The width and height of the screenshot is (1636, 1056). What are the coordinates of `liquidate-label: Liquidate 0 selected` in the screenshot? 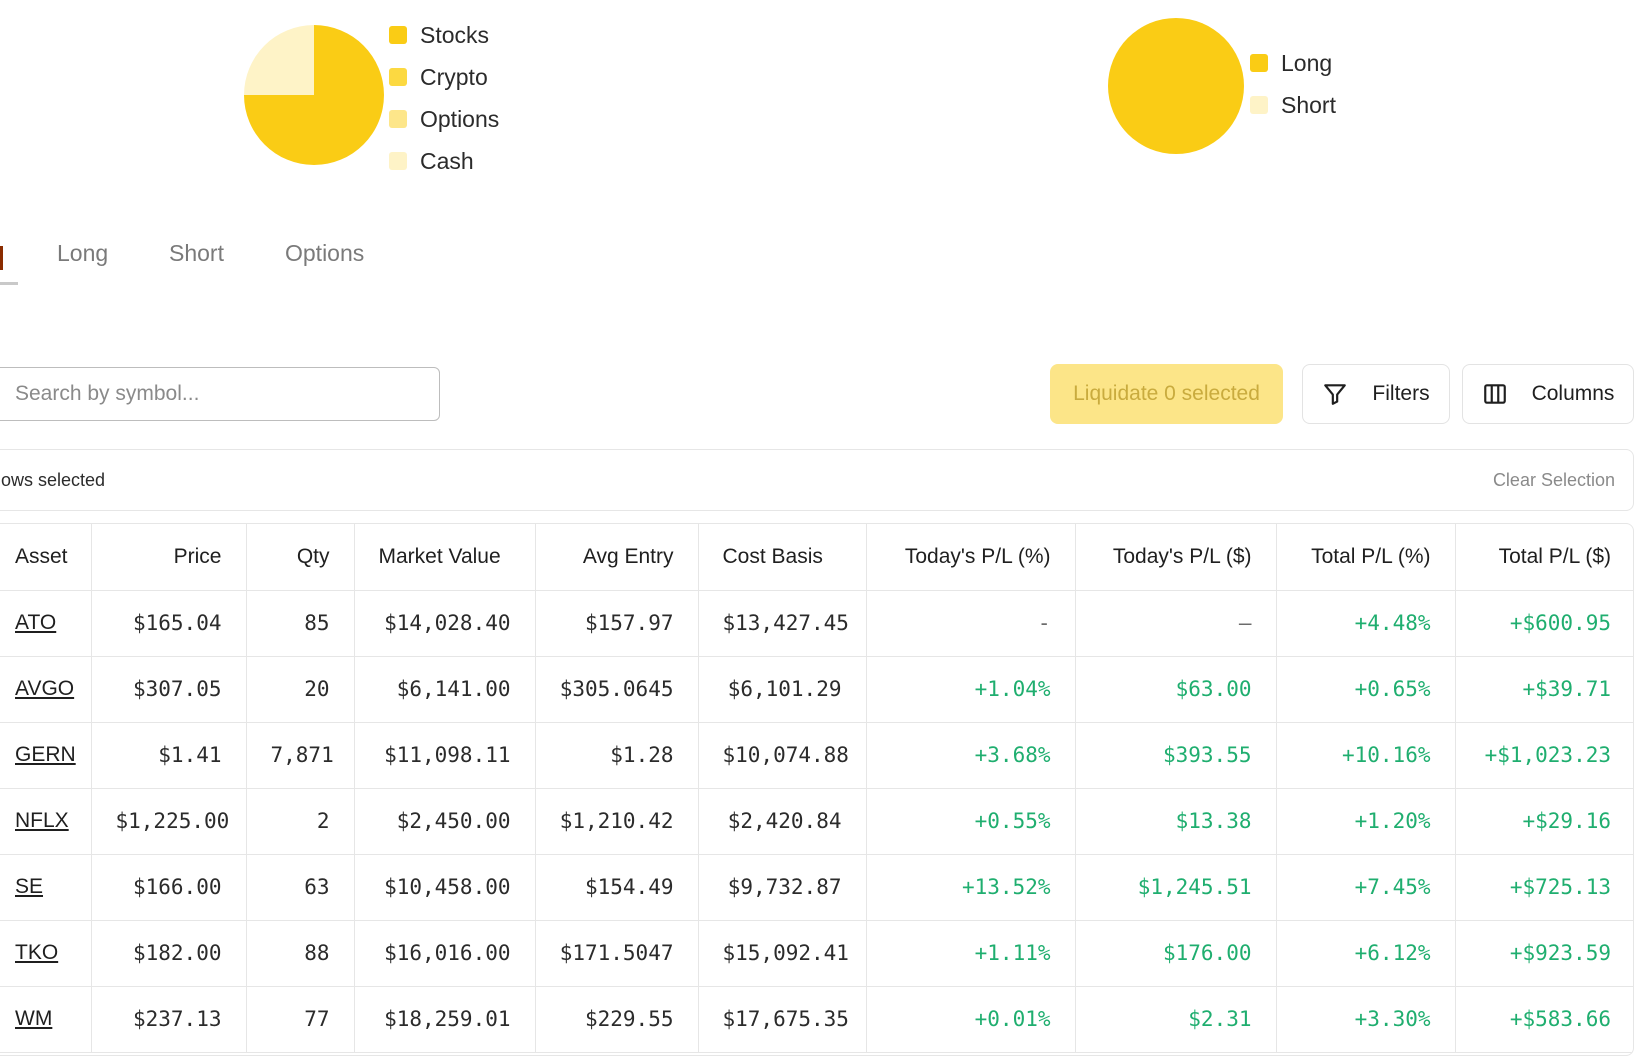 It's located at (1166, 393).